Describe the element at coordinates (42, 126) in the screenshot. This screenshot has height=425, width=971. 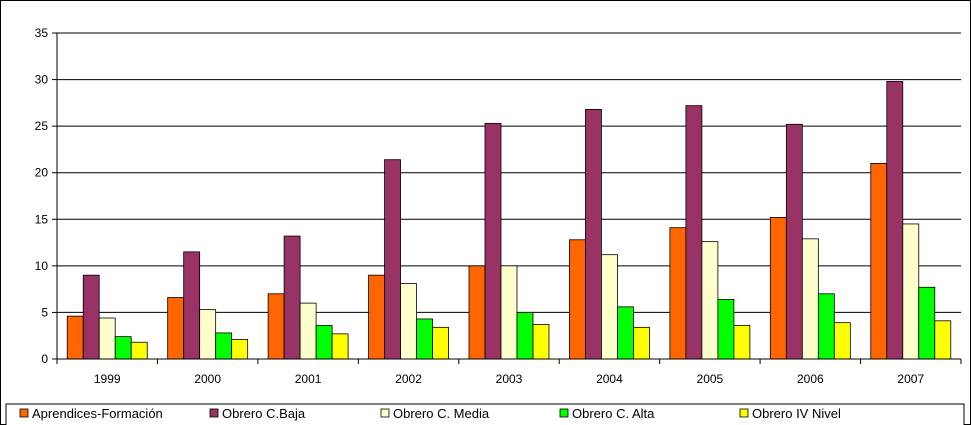
I see `y-tick-label: 25` at that location.